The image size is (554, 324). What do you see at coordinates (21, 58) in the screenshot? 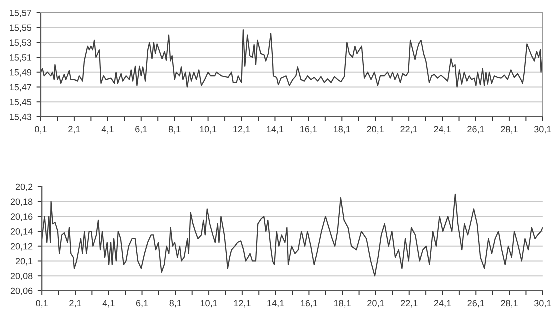
I see `y-tick-label: 15,51` at bounding box center [21, 58].